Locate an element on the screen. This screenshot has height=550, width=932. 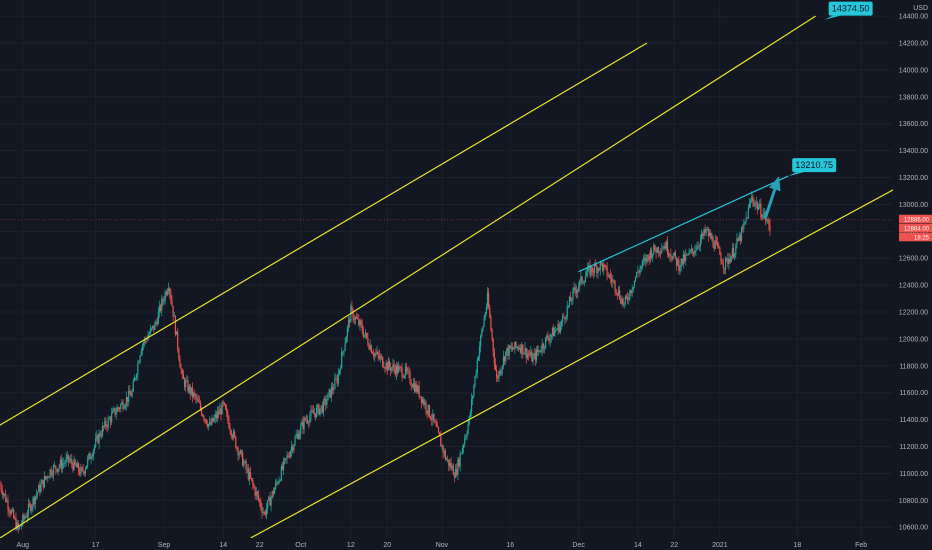
price-tick-label: 12600.00 is located at coordinates (913, 259).